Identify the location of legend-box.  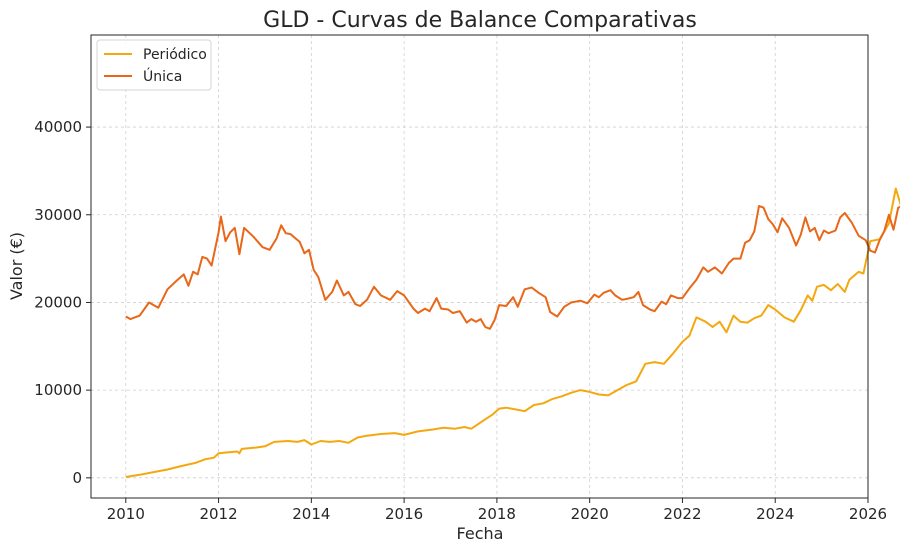
(154, 65).